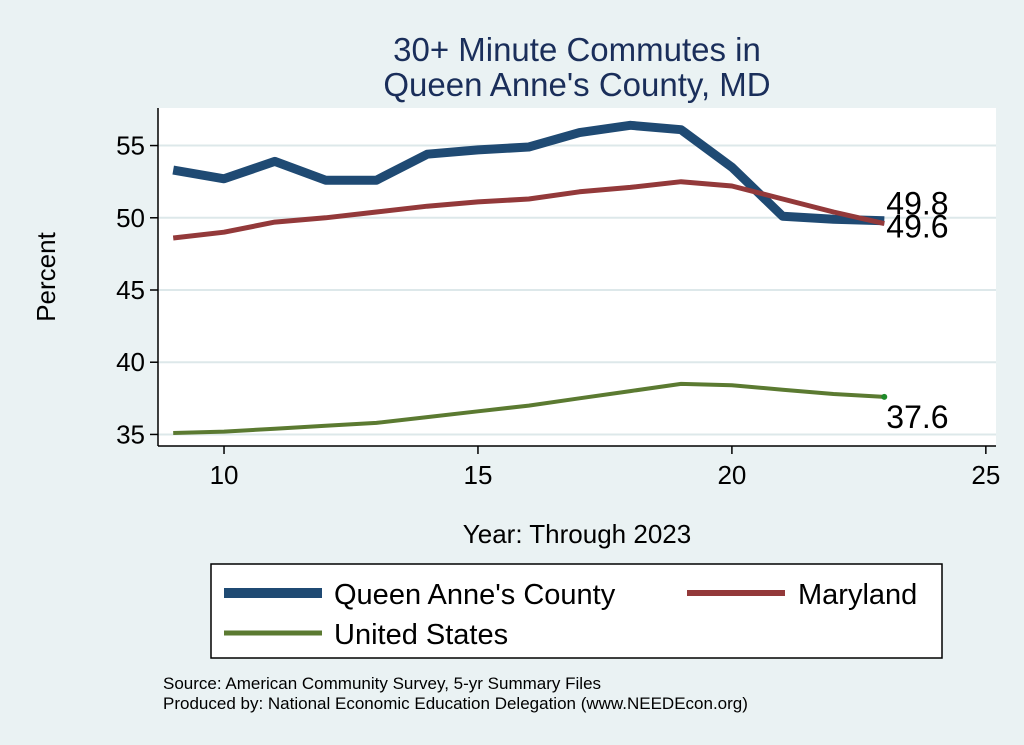  I want to click on y-tick-label-50: 50, so click(130, 218).